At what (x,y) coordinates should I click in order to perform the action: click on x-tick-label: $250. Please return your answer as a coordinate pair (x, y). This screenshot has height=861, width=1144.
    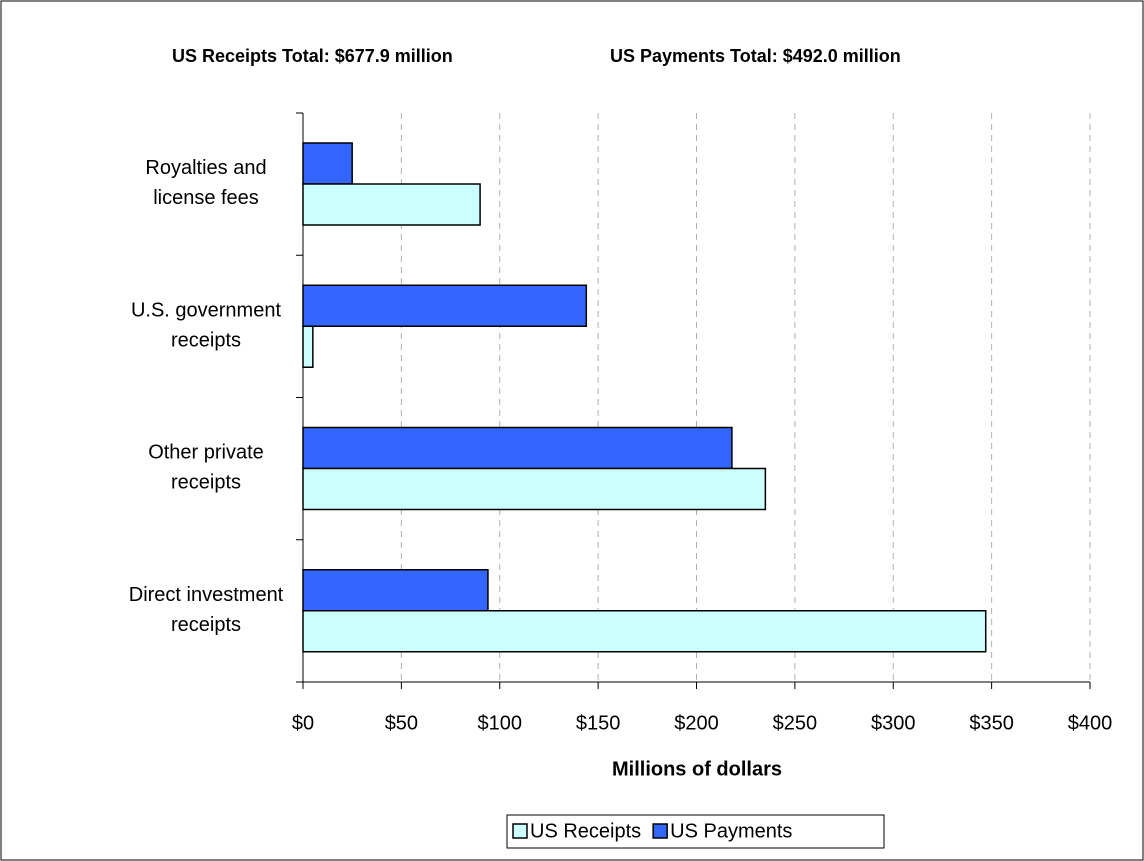
    Looking at the image, I should click on (795, 723).